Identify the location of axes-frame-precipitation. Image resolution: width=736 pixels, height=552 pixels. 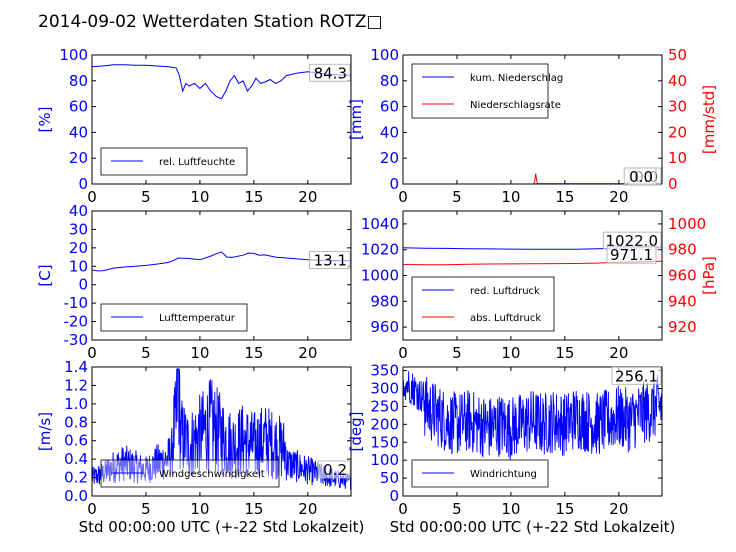
(532, 119).